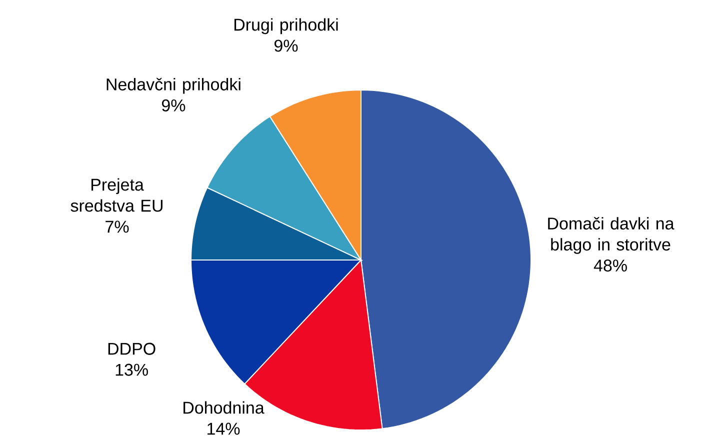 The image size is (717, 446). What do you see at coordinates (610, 266) in the screenshot?
I see `data-label: 48%` at bounding box center [610, 266].